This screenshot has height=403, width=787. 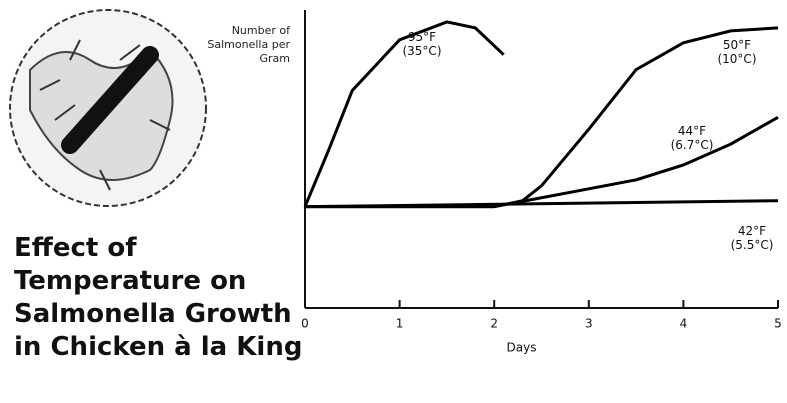 What do you see at coordinates (400, 324) in the screenshot?
I see `x-tick-label: 1` at bounding box center [400, 324].